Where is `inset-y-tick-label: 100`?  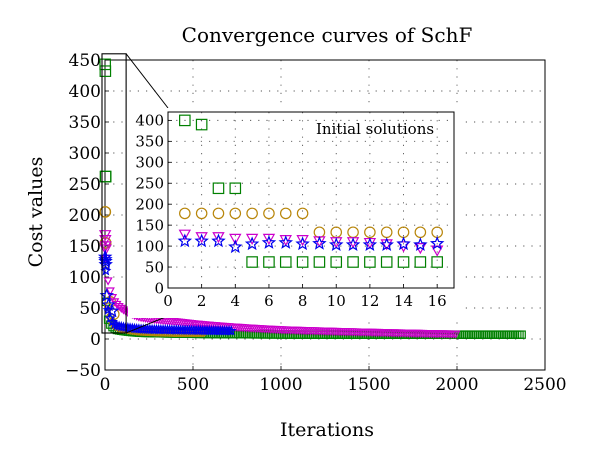
inset-y-tick-label: 100 is located at coordinates (149, 246).